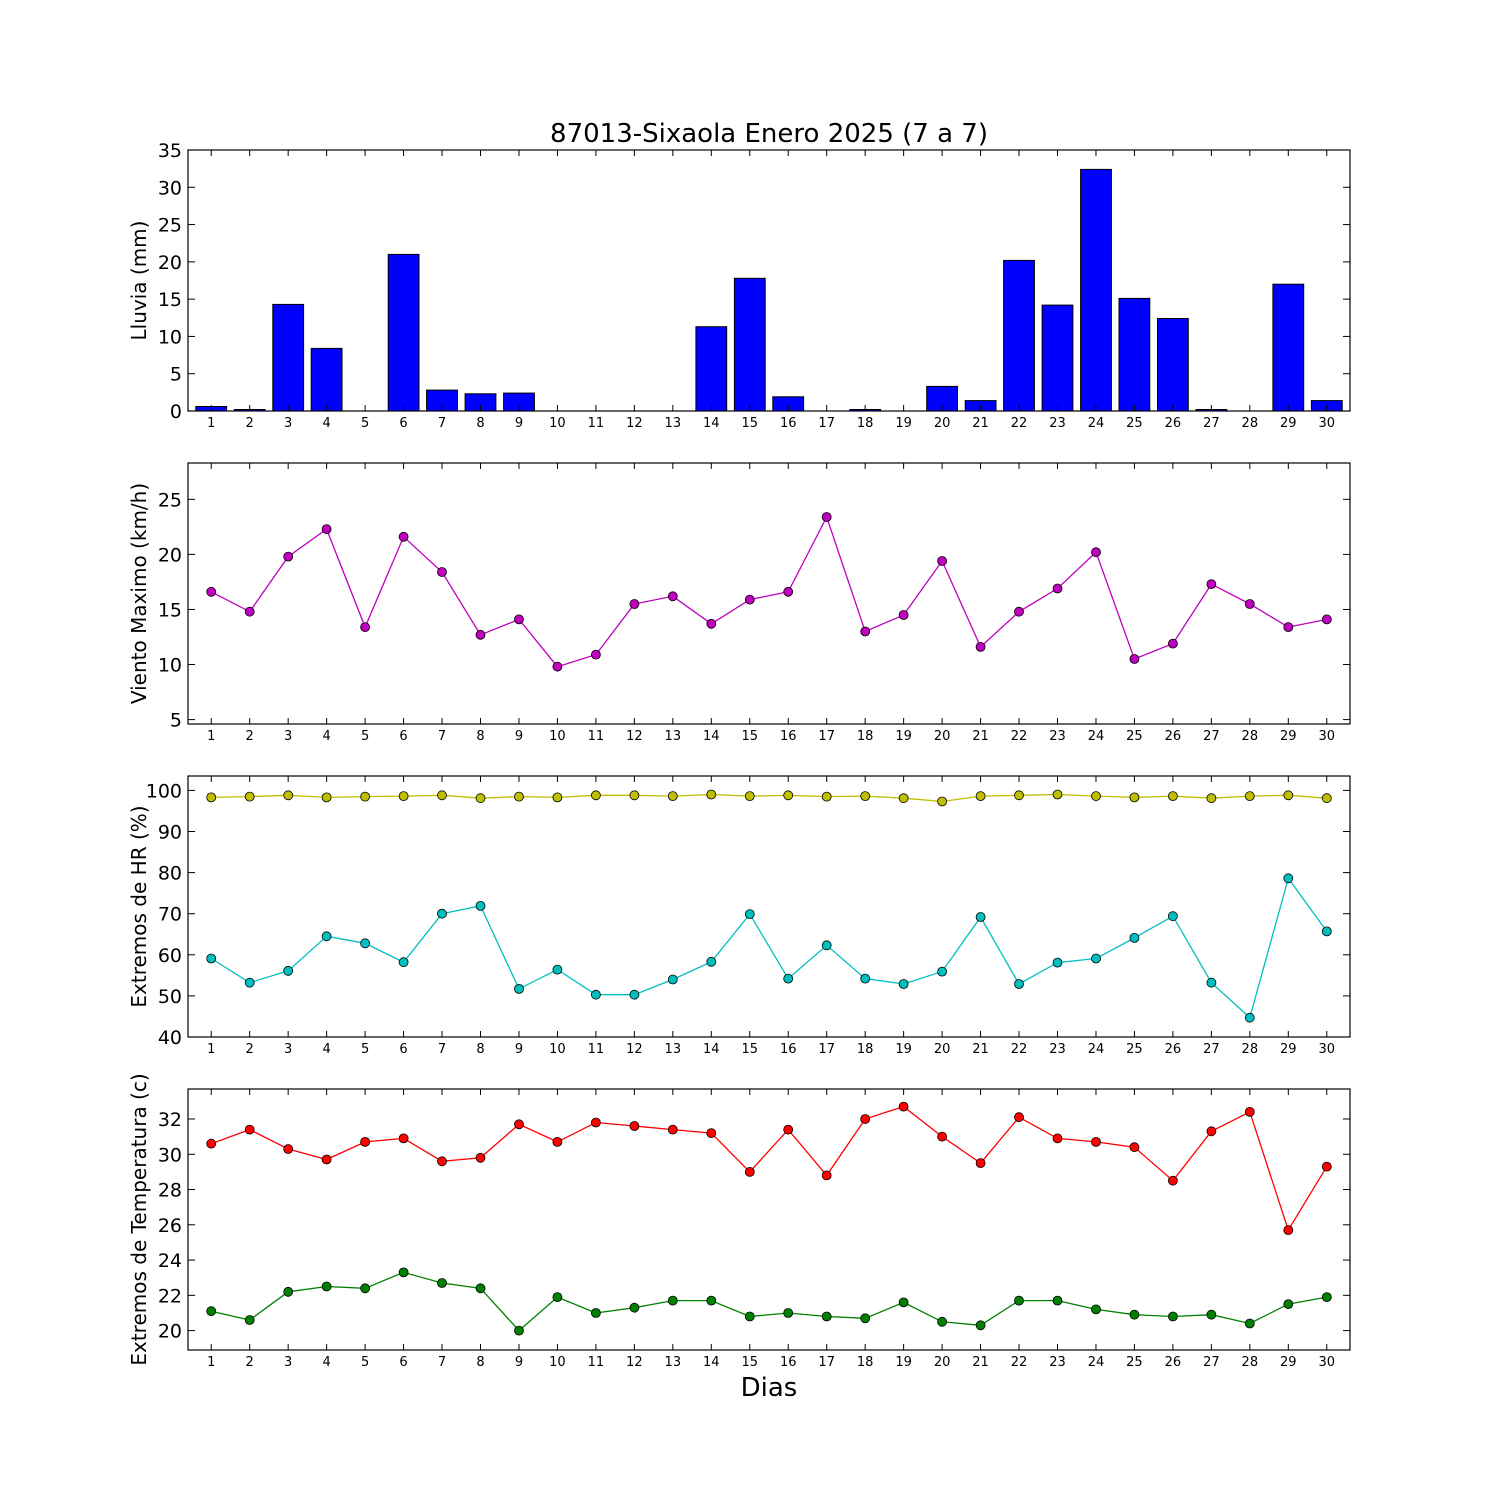 This screenshot has width=1500, height=1500. I want to click on xtick-label: 30, so click(1326, 736).